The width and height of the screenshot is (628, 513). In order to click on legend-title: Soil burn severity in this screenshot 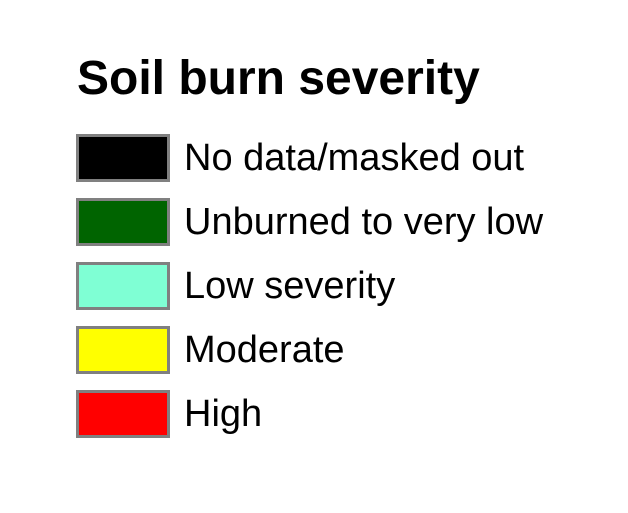, I will do `click(278, 78)`.